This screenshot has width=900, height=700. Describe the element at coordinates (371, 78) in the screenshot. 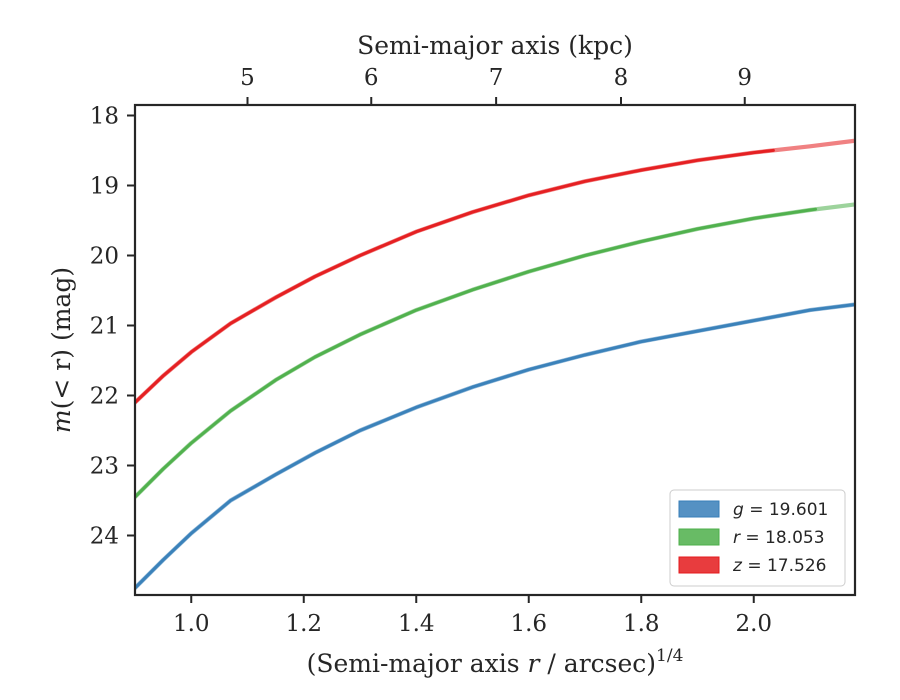

I see `top-tick-label: 6` at that location.